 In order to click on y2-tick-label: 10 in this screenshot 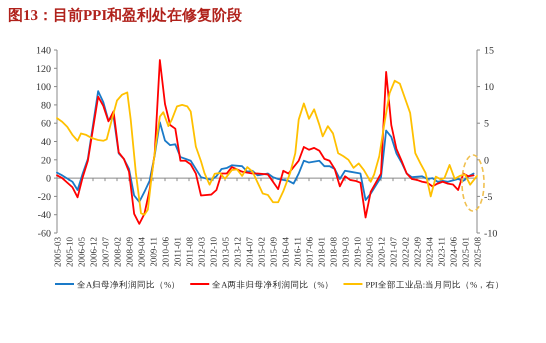, I will do `click(489, 88)`.